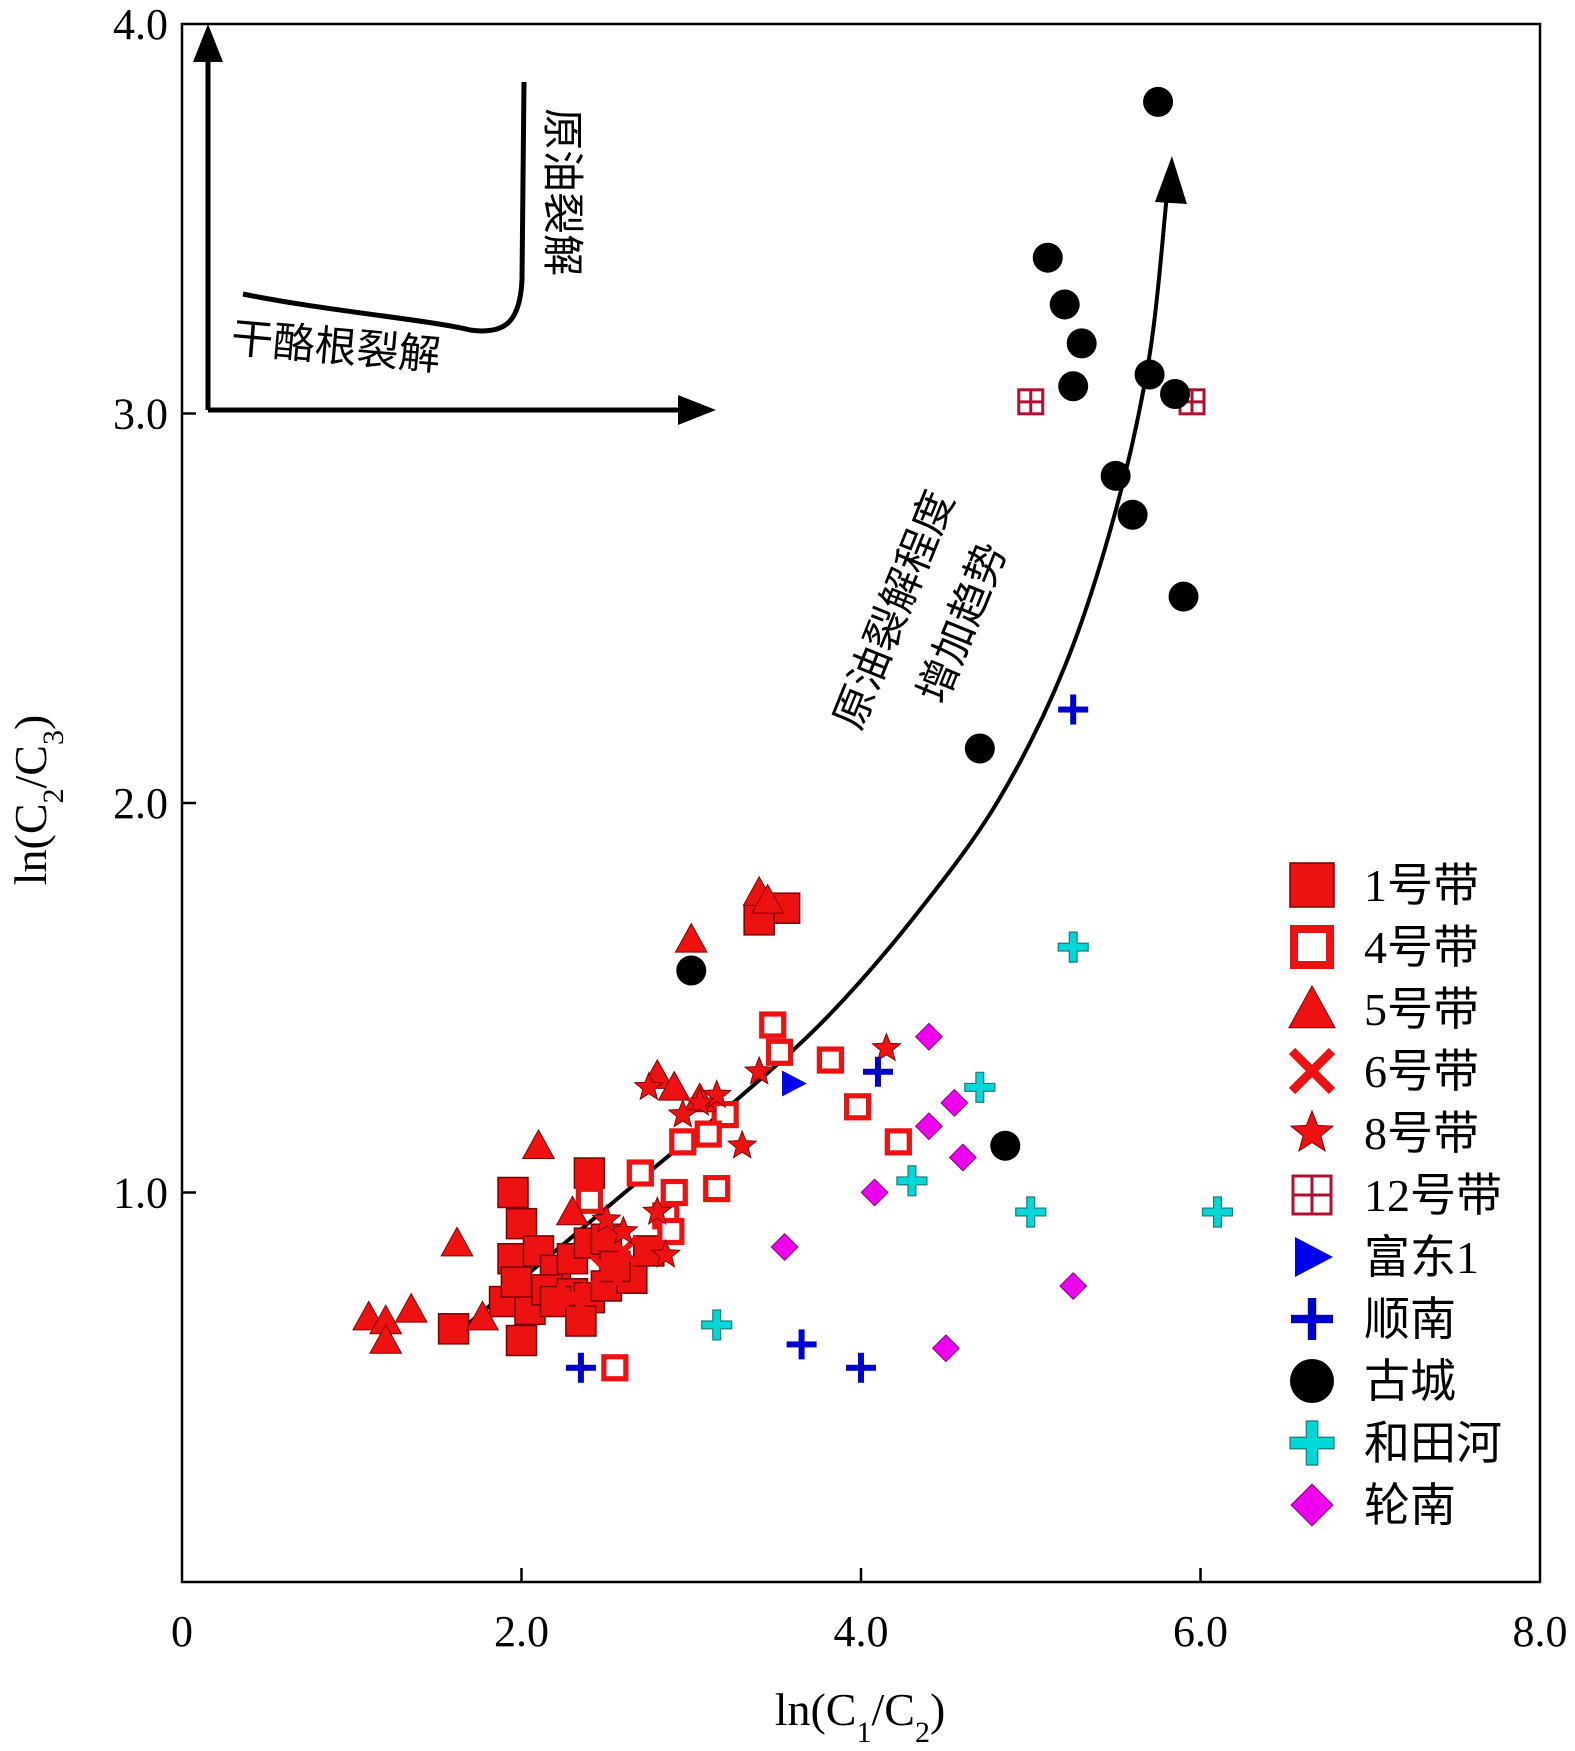 This screenshot has width=1575, height=1751. Describe the element at coordinates (335, 346) in the screenshot. I see `inset-horizontal-label: 干酪根裂解` at that location.